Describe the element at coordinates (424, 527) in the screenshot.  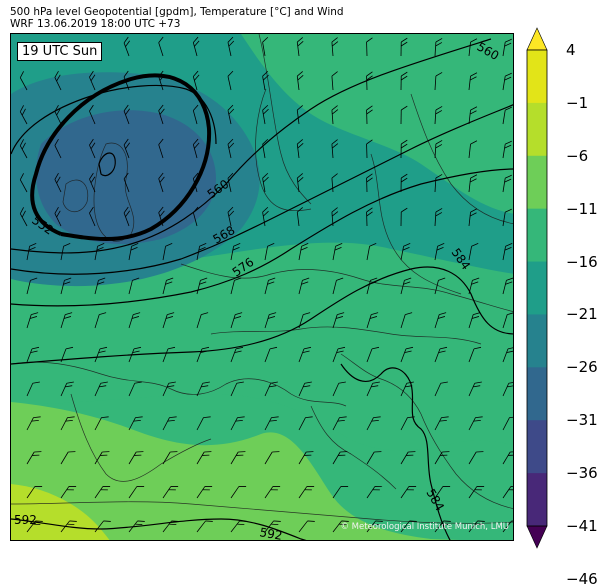
I see `credit-text: © Meteorological Institute Munich, LMU` at that location.